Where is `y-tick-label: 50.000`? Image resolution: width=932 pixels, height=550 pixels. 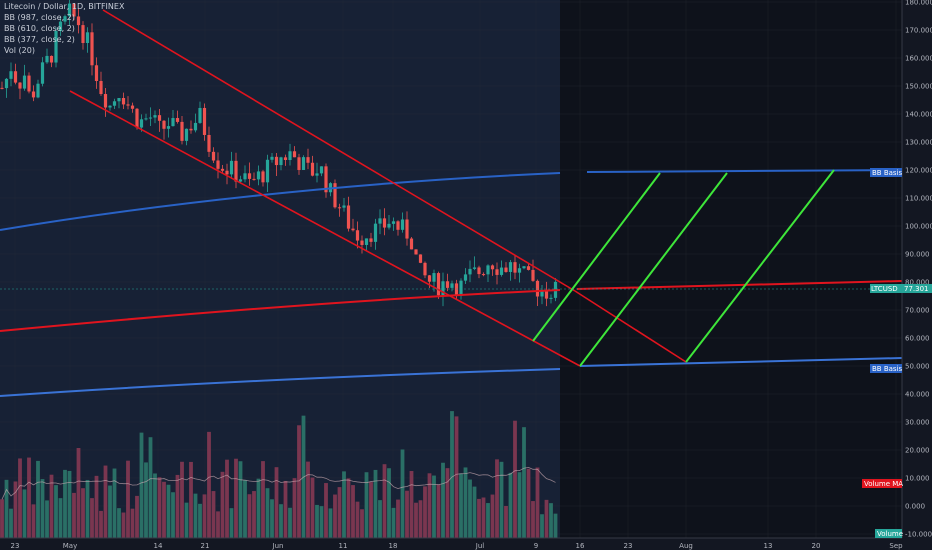 y-tick-label: 50.000 is located at coordinates (917, 367).